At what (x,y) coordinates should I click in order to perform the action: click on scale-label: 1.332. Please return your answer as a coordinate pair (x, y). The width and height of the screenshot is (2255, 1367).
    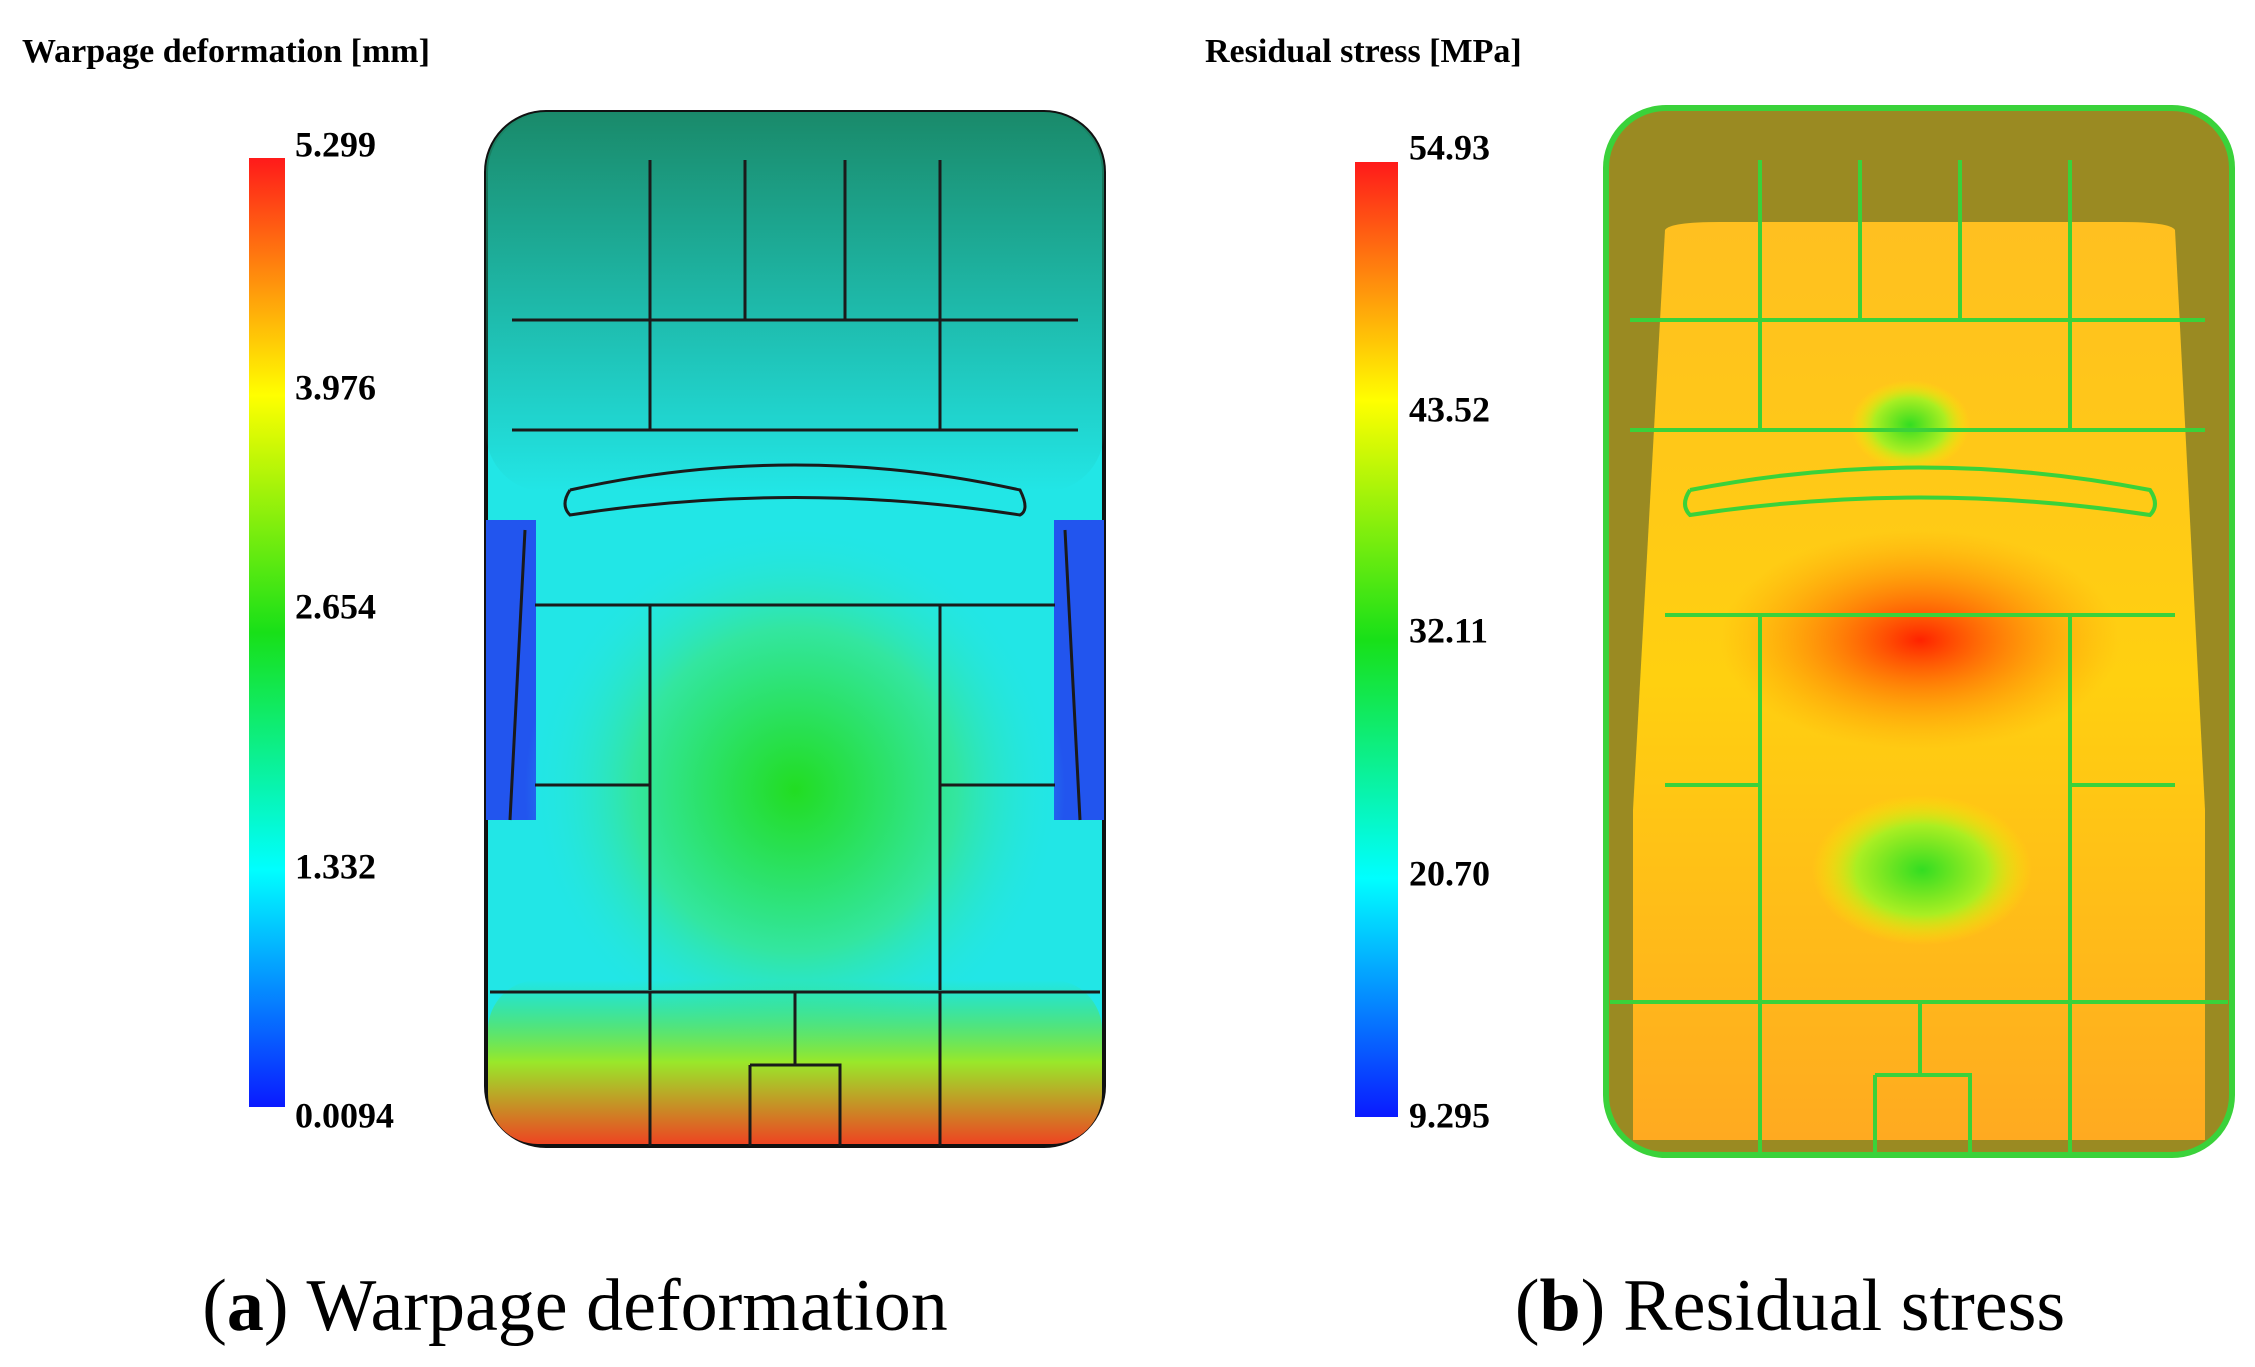
    Looking at the image, I should click on (335, 866).